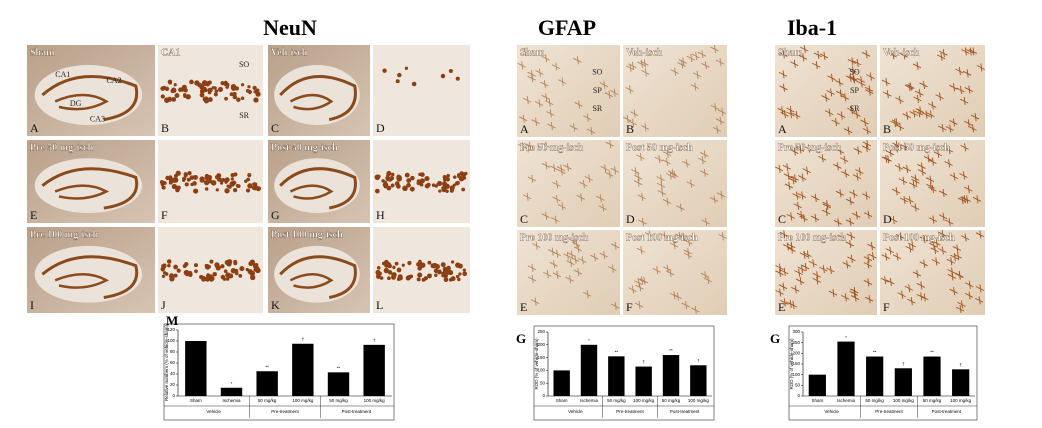  What do you see at coordinates (421, 181) in the screenshot?
I see `micrograph-panel: H` at bounding box center [421, 181].